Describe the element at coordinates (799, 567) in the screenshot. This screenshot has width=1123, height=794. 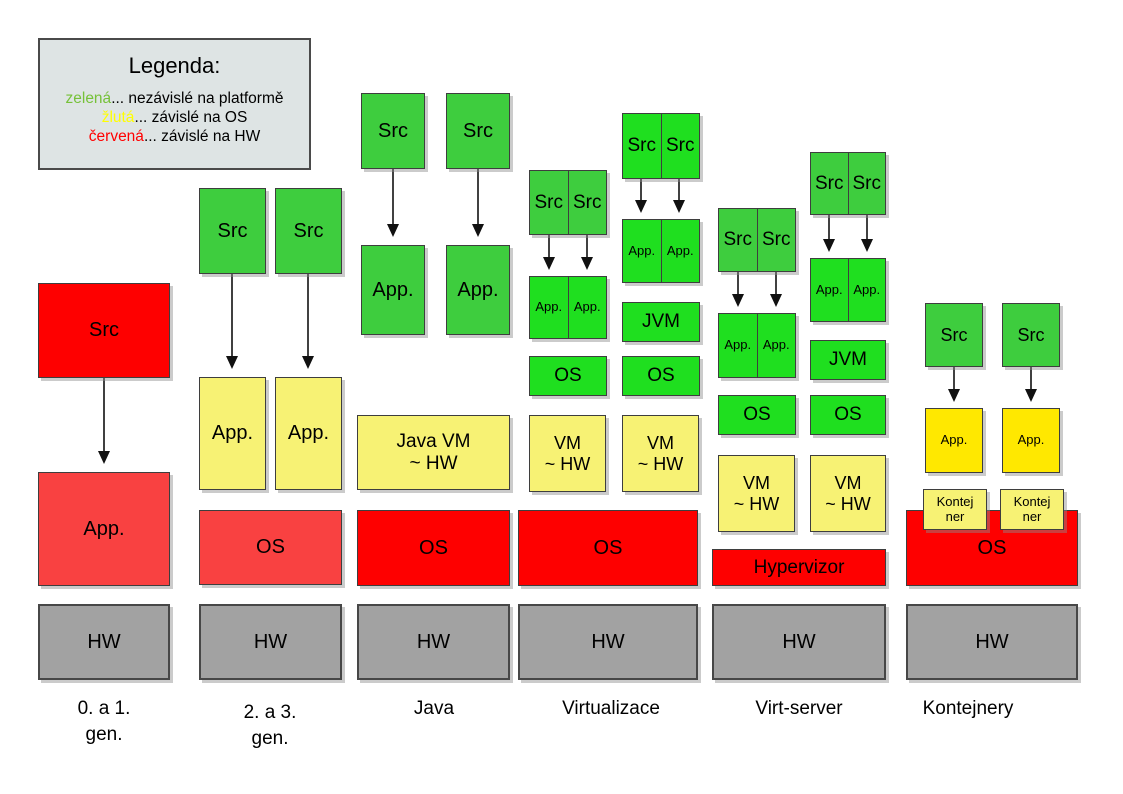
I see `box-hypervizor: Hypervizor` at that location.